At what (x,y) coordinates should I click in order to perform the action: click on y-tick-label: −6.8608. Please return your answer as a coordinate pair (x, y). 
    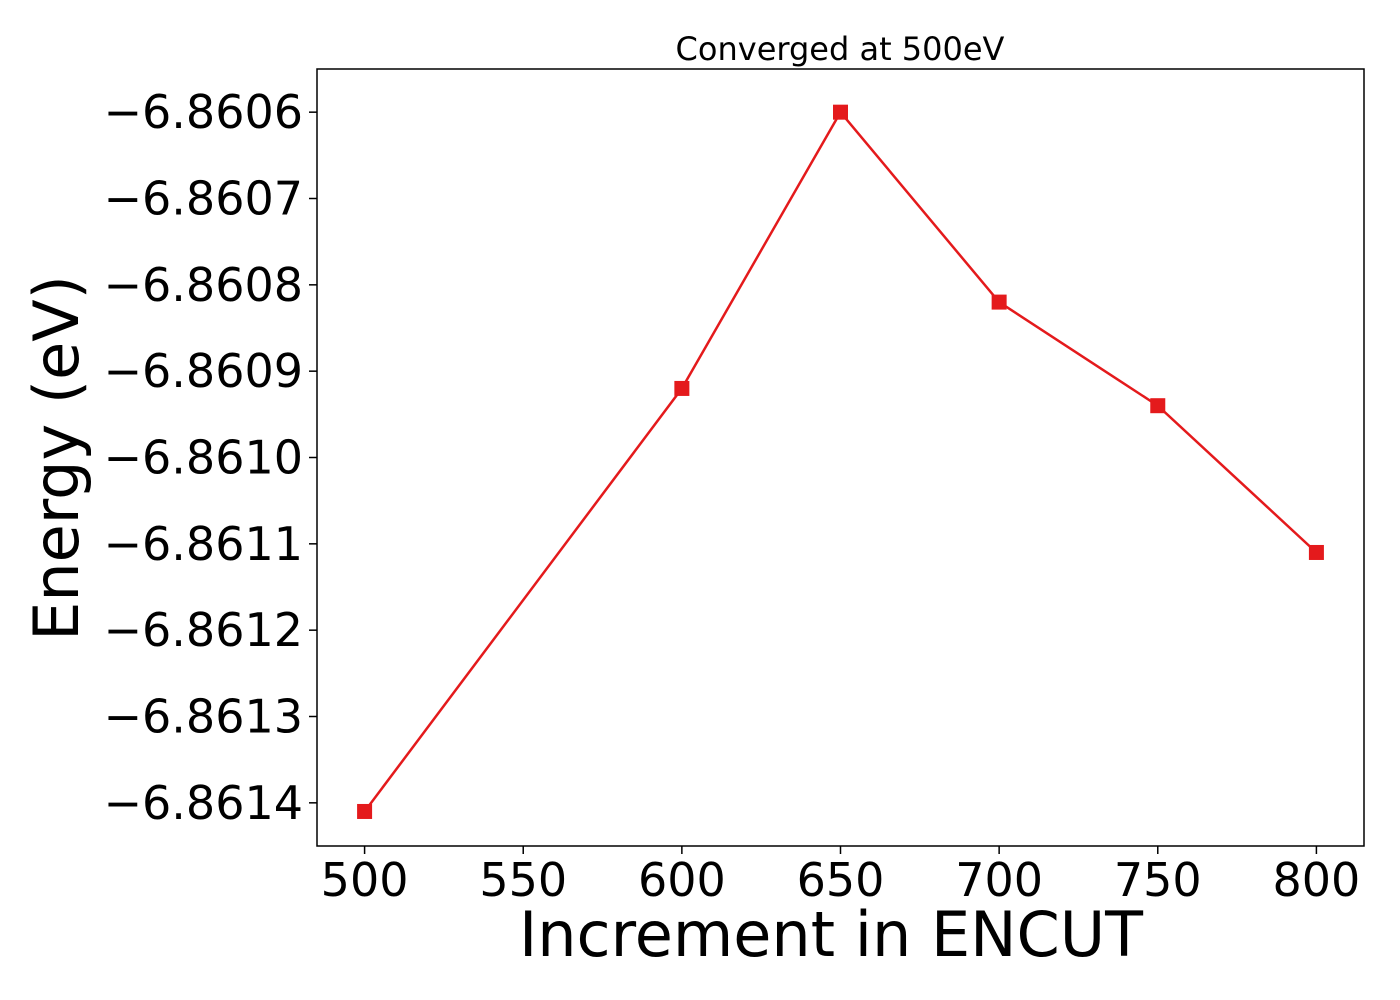
    Looking at the image, I should click on (204, 285).